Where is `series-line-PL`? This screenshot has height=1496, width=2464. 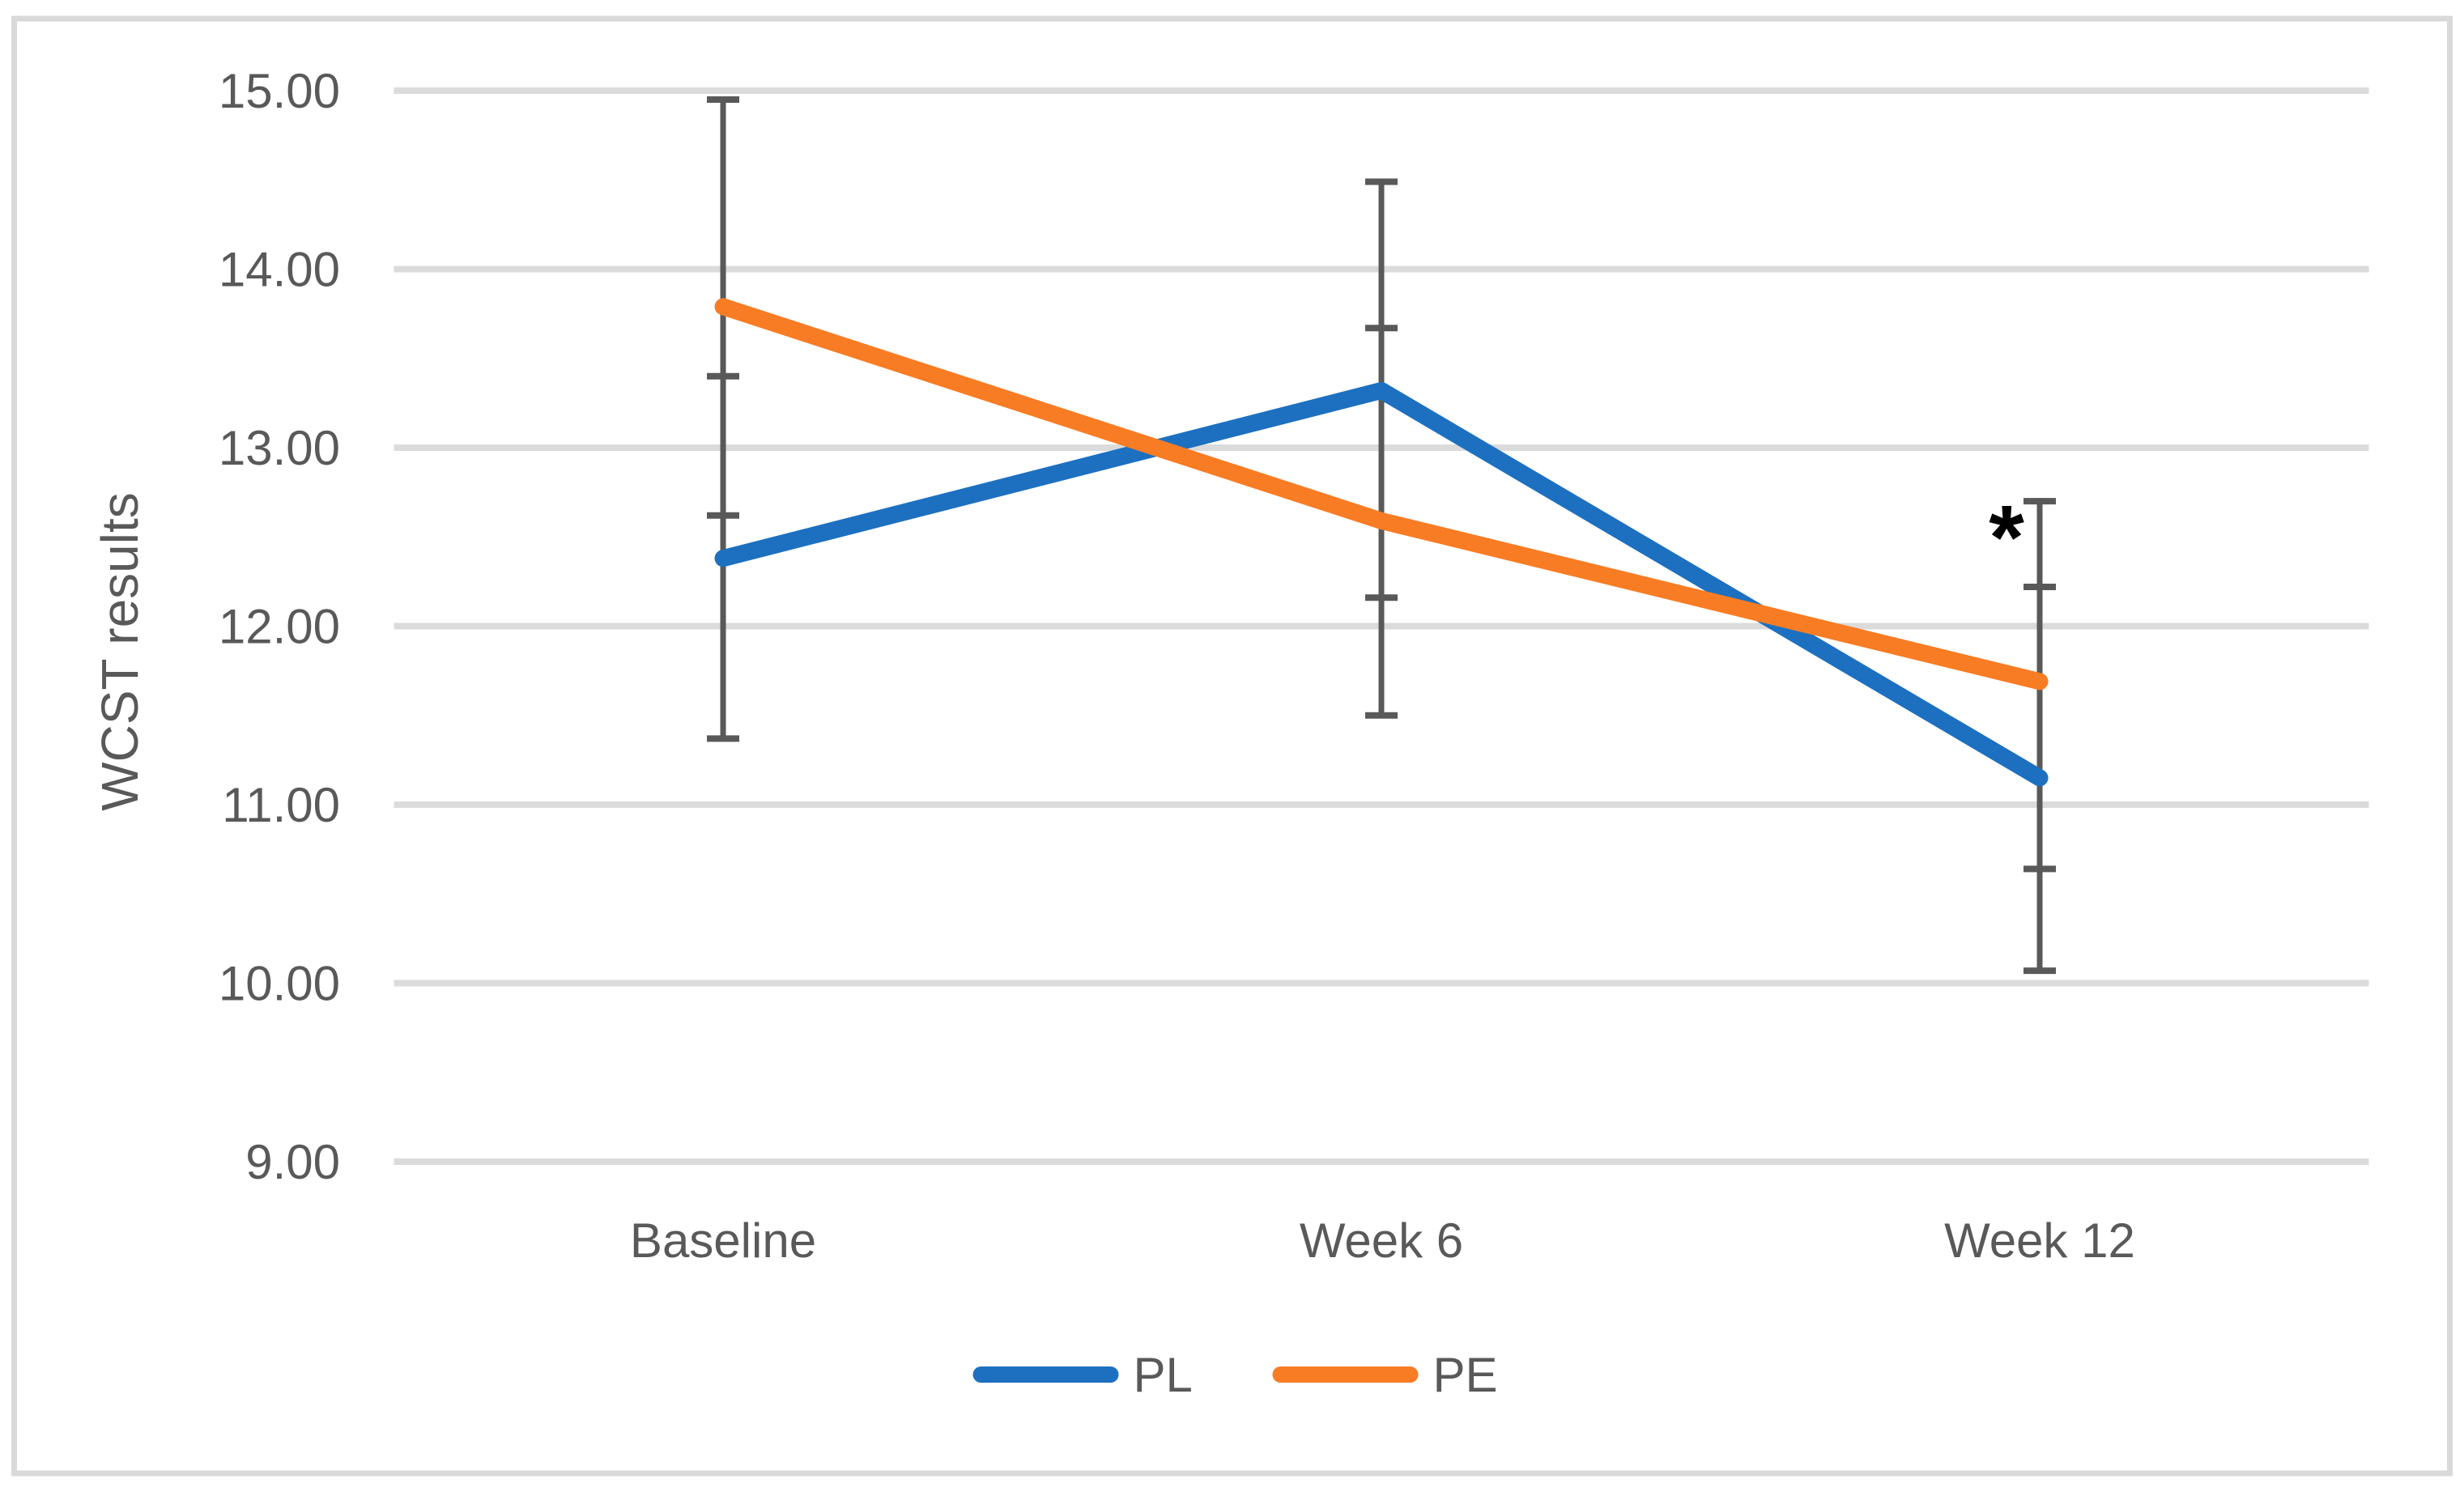
series-line-PL is located at coordinates (1381, 584).